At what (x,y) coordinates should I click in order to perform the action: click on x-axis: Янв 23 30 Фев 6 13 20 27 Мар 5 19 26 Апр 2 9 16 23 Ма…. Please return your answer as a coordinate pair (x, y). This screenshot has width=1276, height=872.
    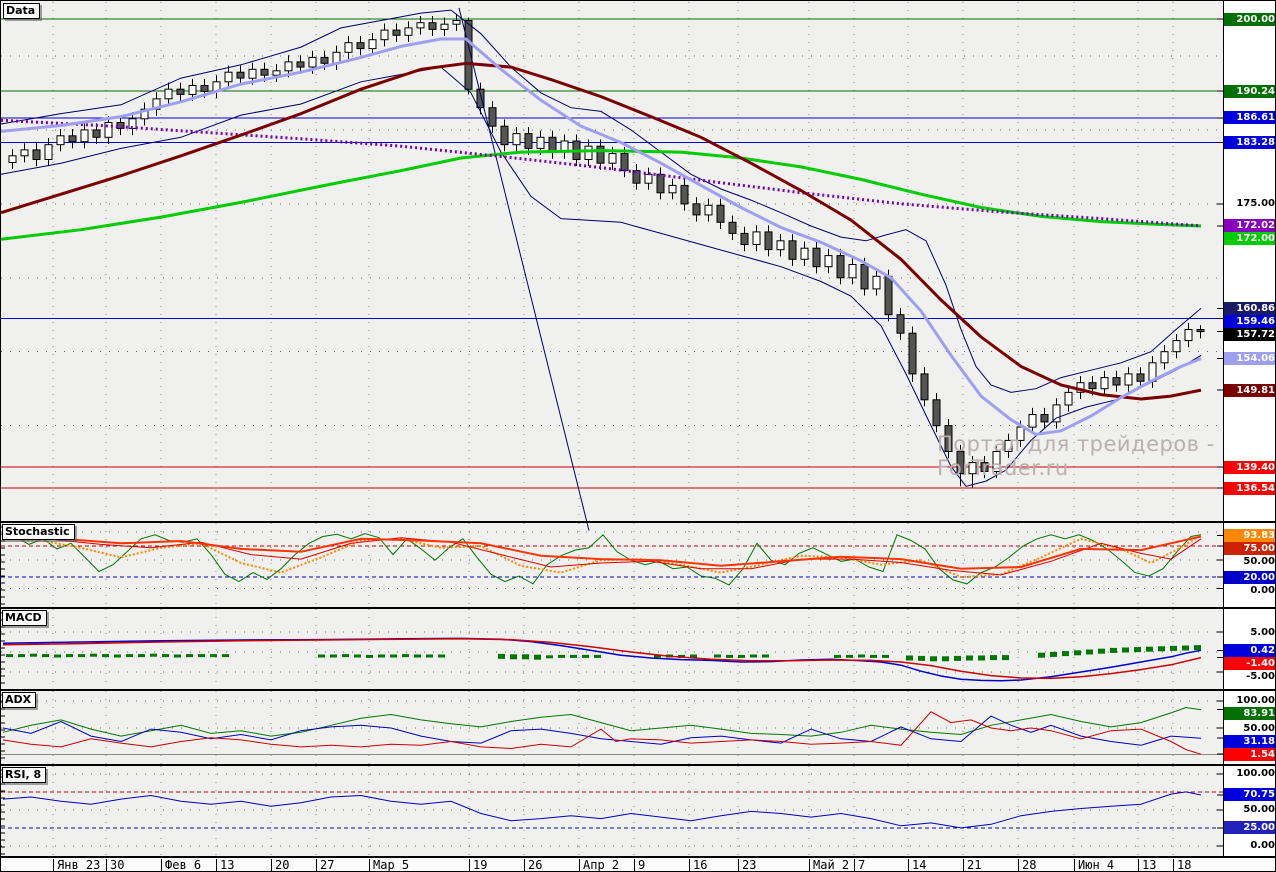
    Looking at the image, I should click on (638, 863).